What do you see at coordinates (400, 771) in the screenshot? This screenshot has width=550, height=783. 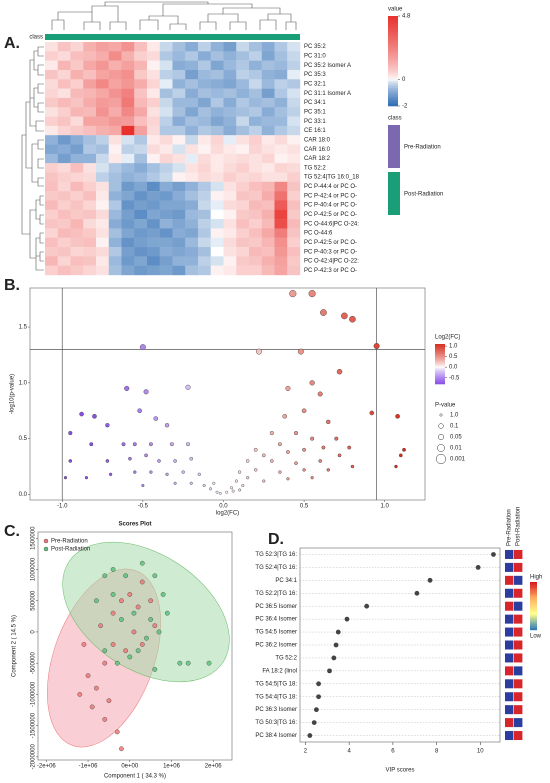 I see `x-axis-label: VIP scores` at bounding box center [400, 771].